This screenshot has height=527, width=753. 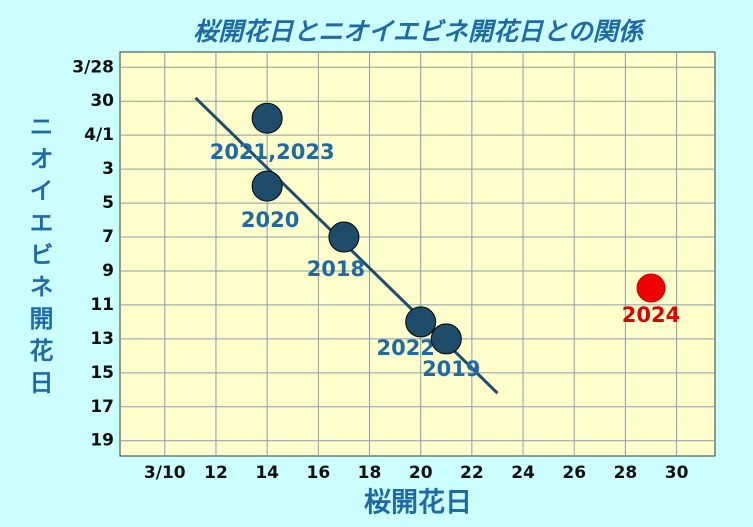 What do you see at coordinates (421, 473) in the screenshot?
I see `x-tick-label: 20` at bounding box center [421, 473].